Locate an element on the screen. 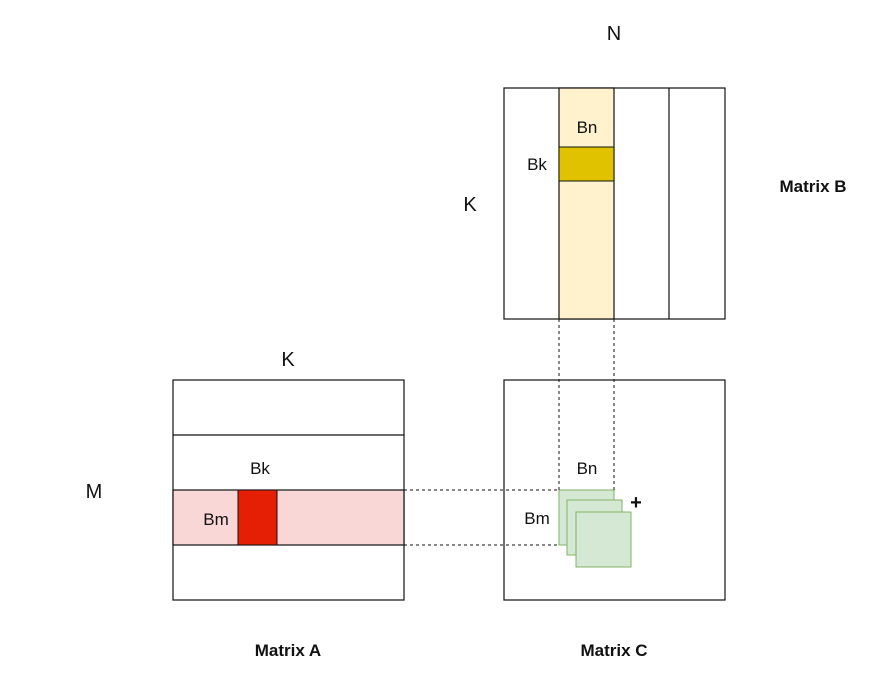 Image resolution: width=882 pixels, height=682 pixels. matrix-b-dim-k: K is located at coordinates (470, 205).